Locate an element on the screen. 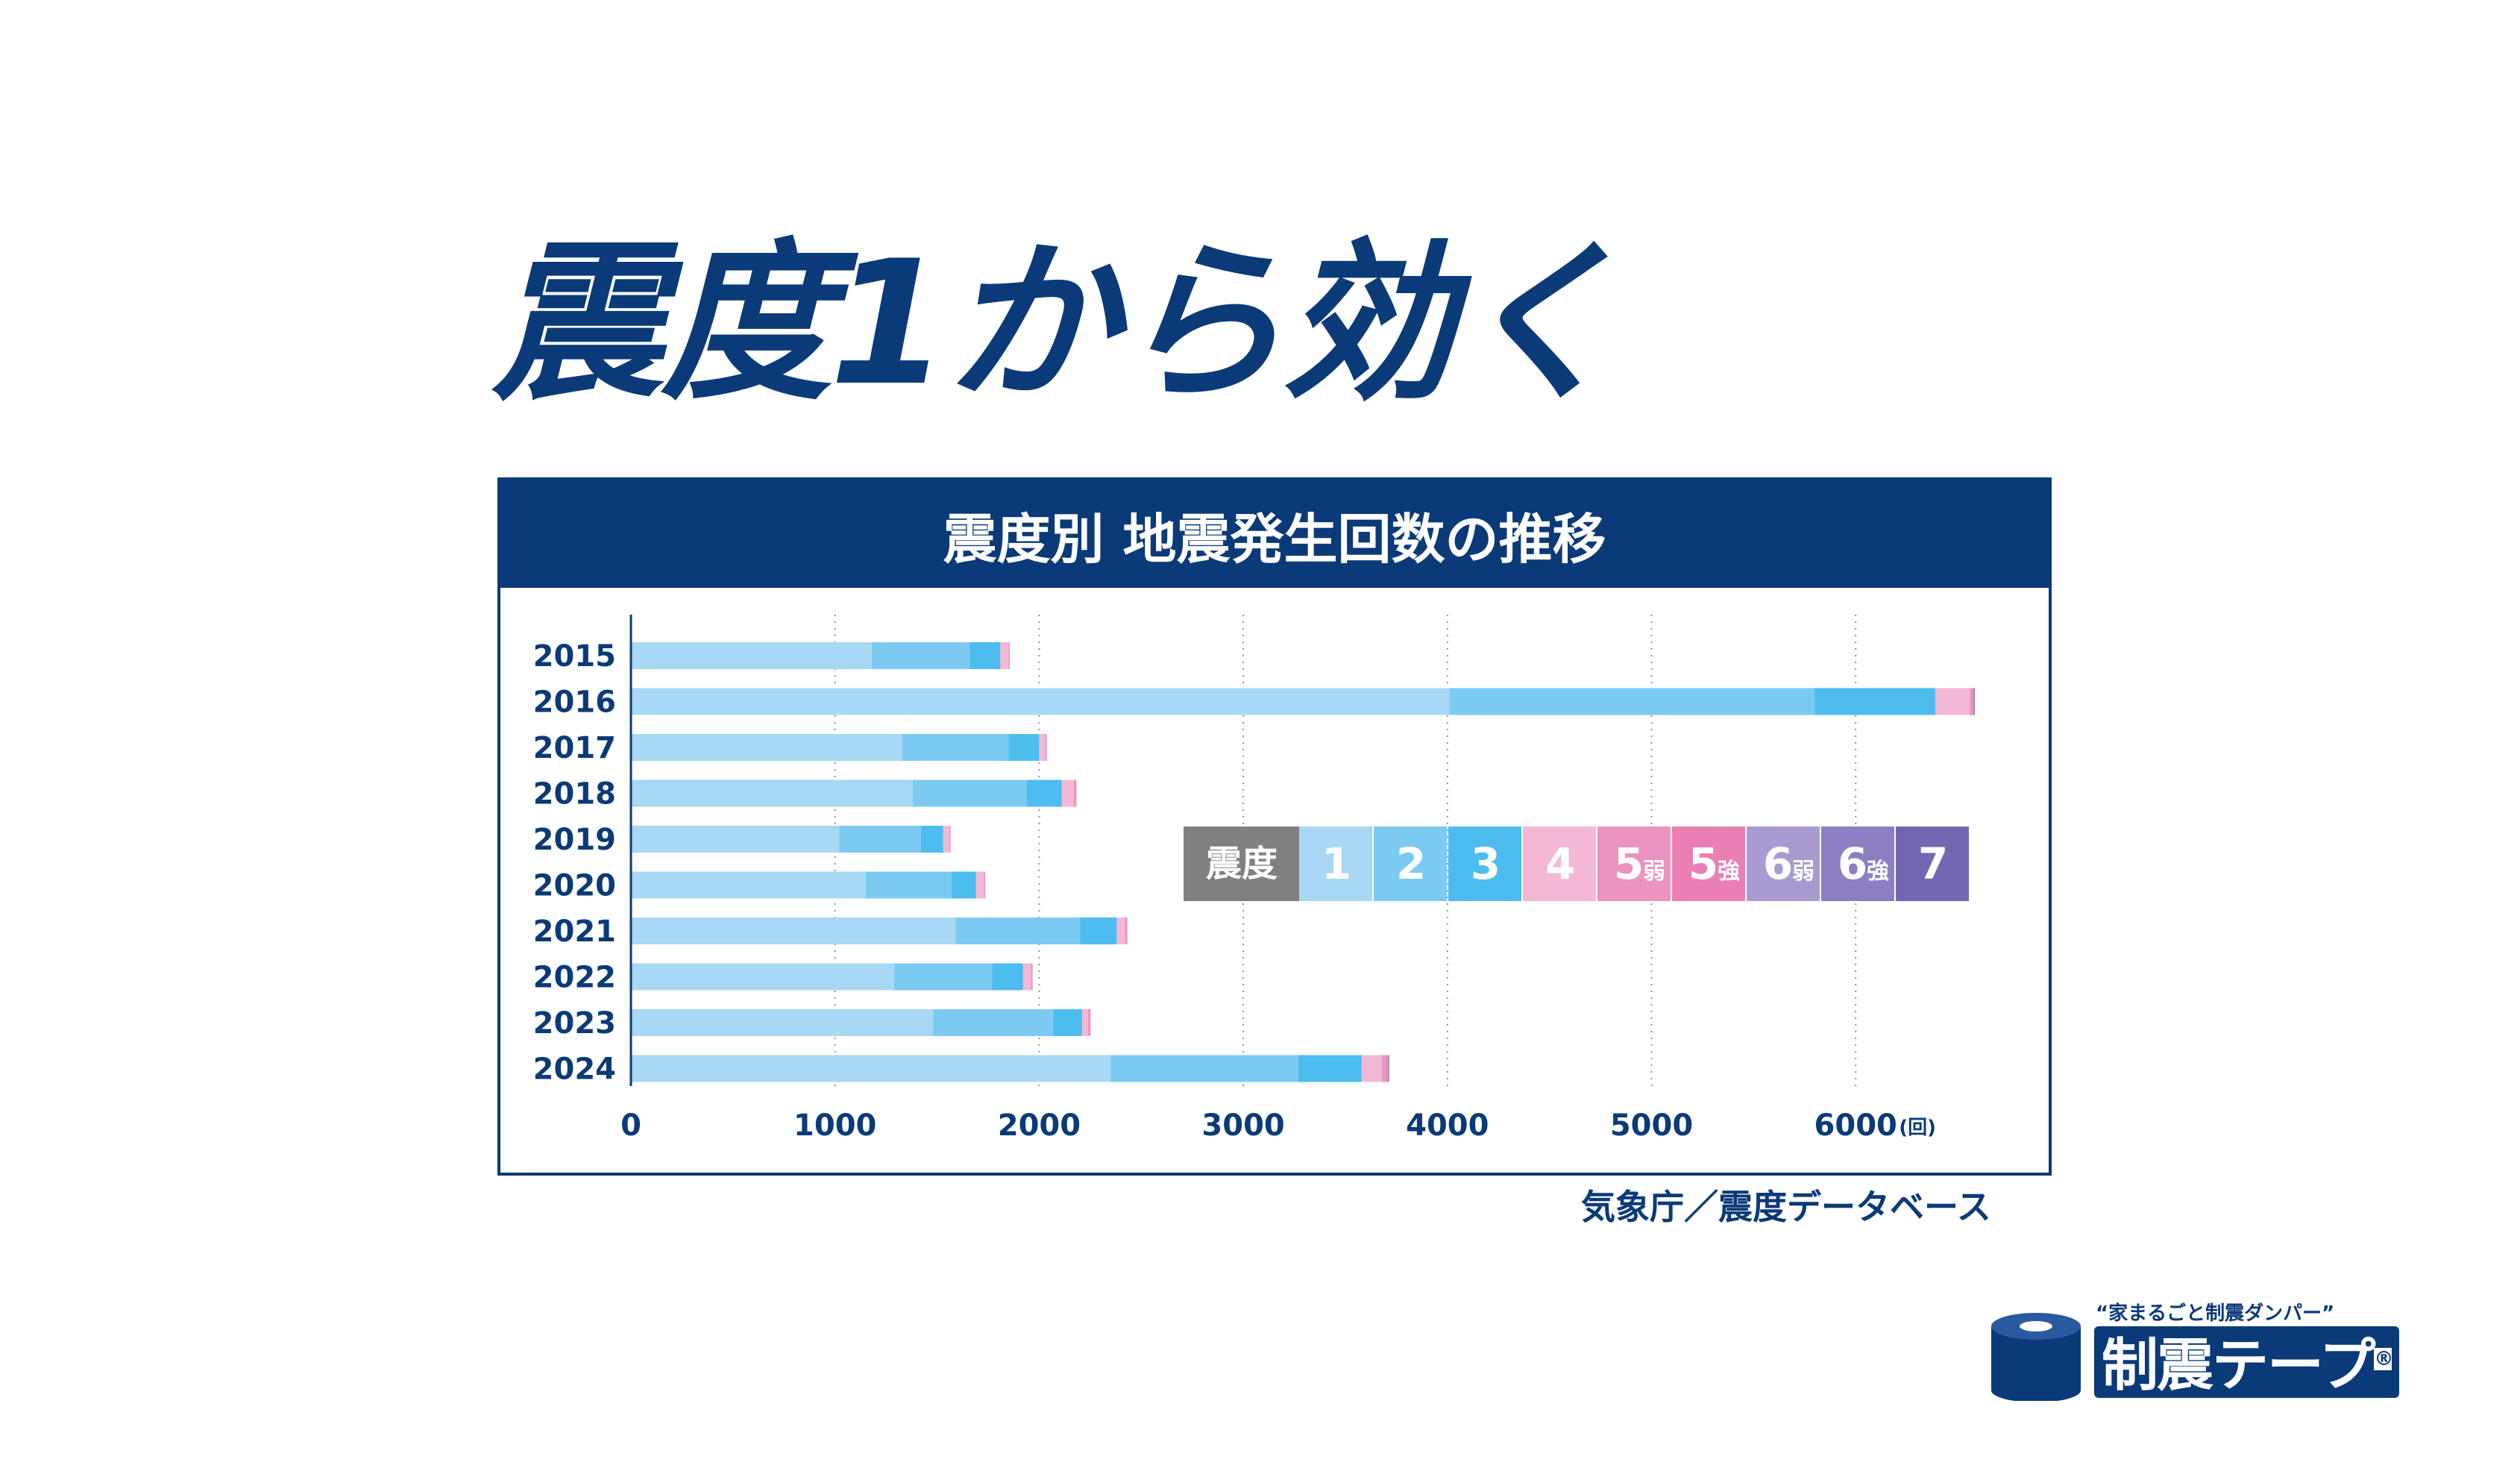  bar-2018-shindo-5弱 is located at coordinates (1074, 794).